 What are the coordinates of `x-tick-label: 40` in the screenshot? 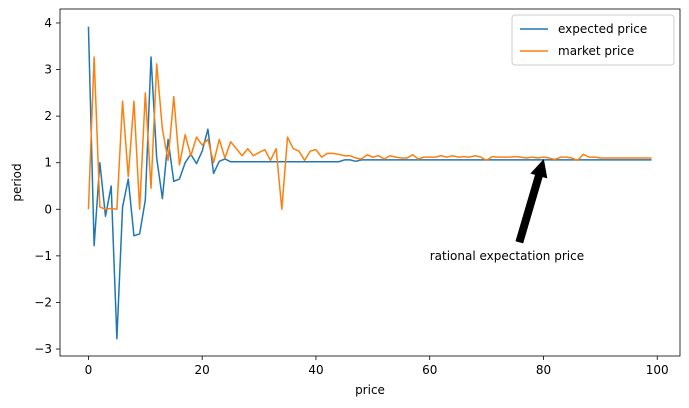 It's located at (315, 370).